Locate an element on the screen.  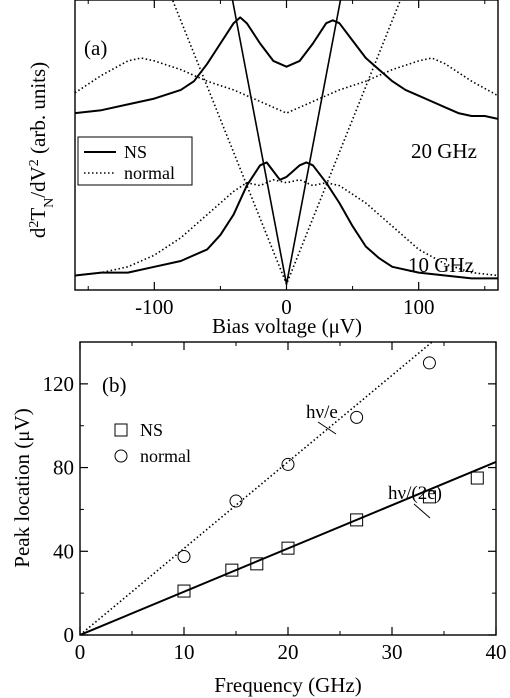
series-ns-20-ghz is located at coordinates (286, 68).